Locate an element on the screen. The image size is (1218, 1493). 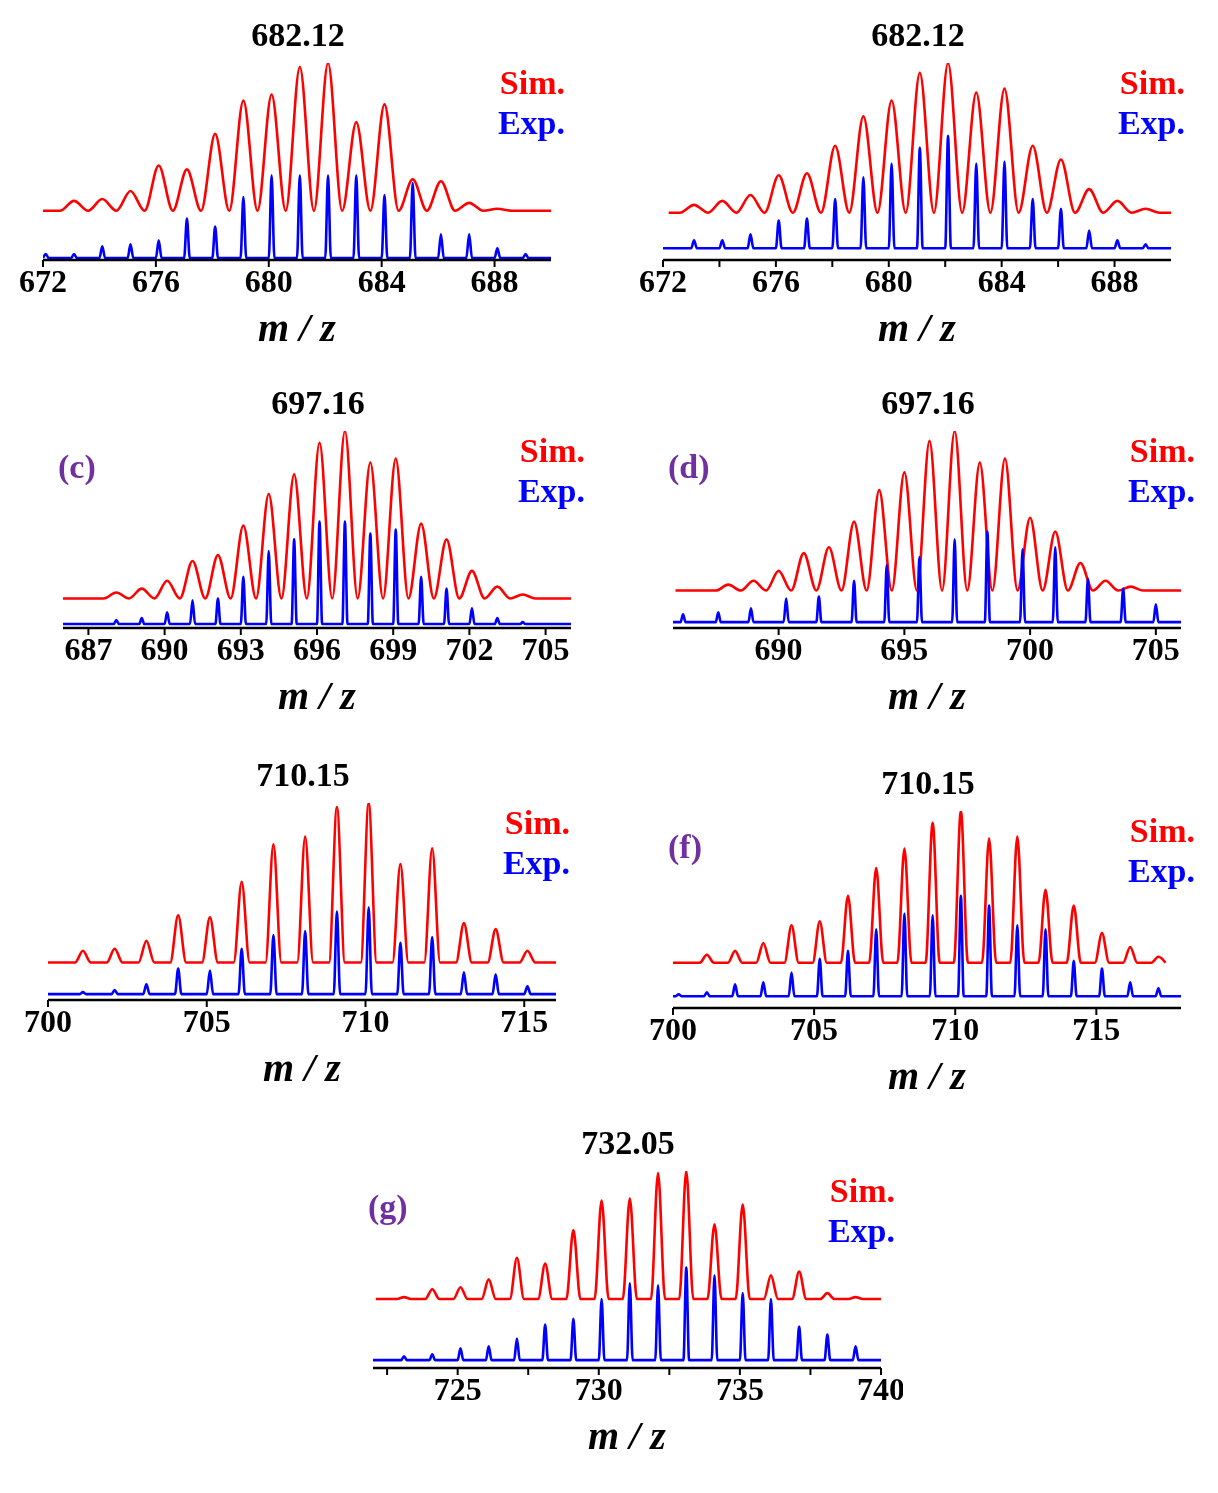
annotation: (c) is located at coordinates (77, 467).